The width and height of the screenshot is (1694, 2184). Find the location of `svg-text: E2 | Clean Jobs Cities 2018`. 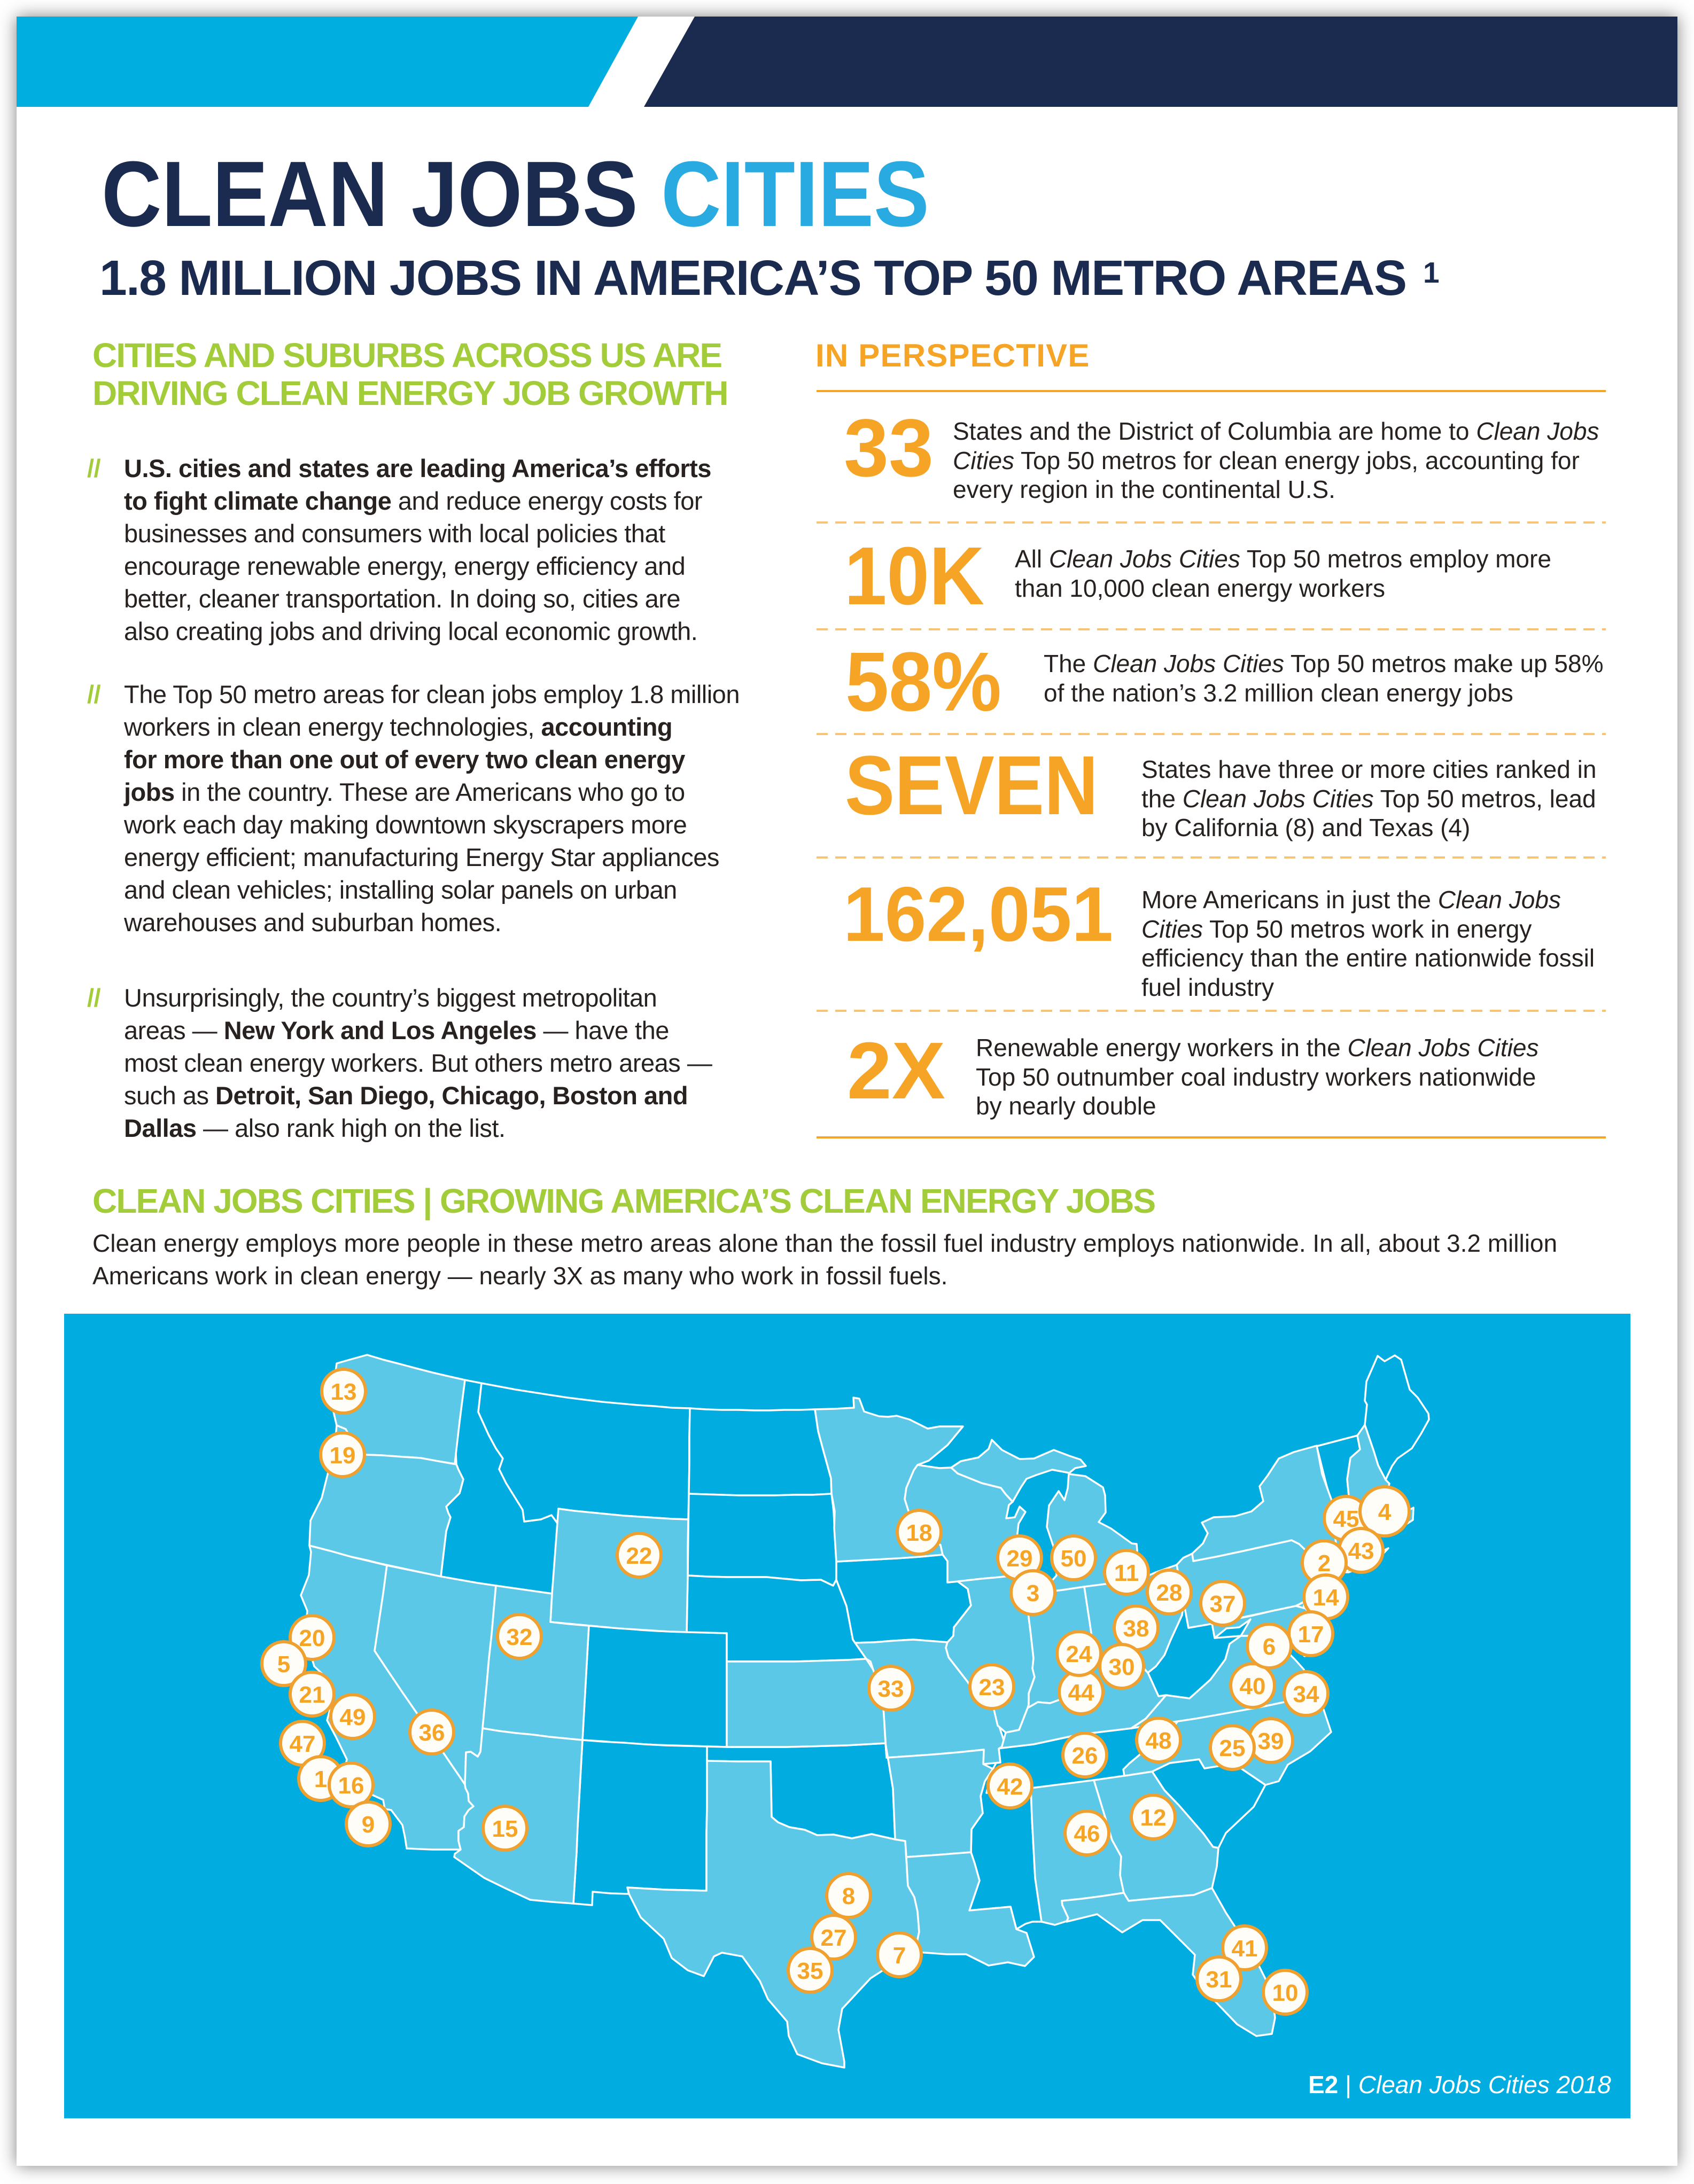

svg-text: E2 | Clean Jobs Cities 2018 is located at coordinates (1459, 2085).